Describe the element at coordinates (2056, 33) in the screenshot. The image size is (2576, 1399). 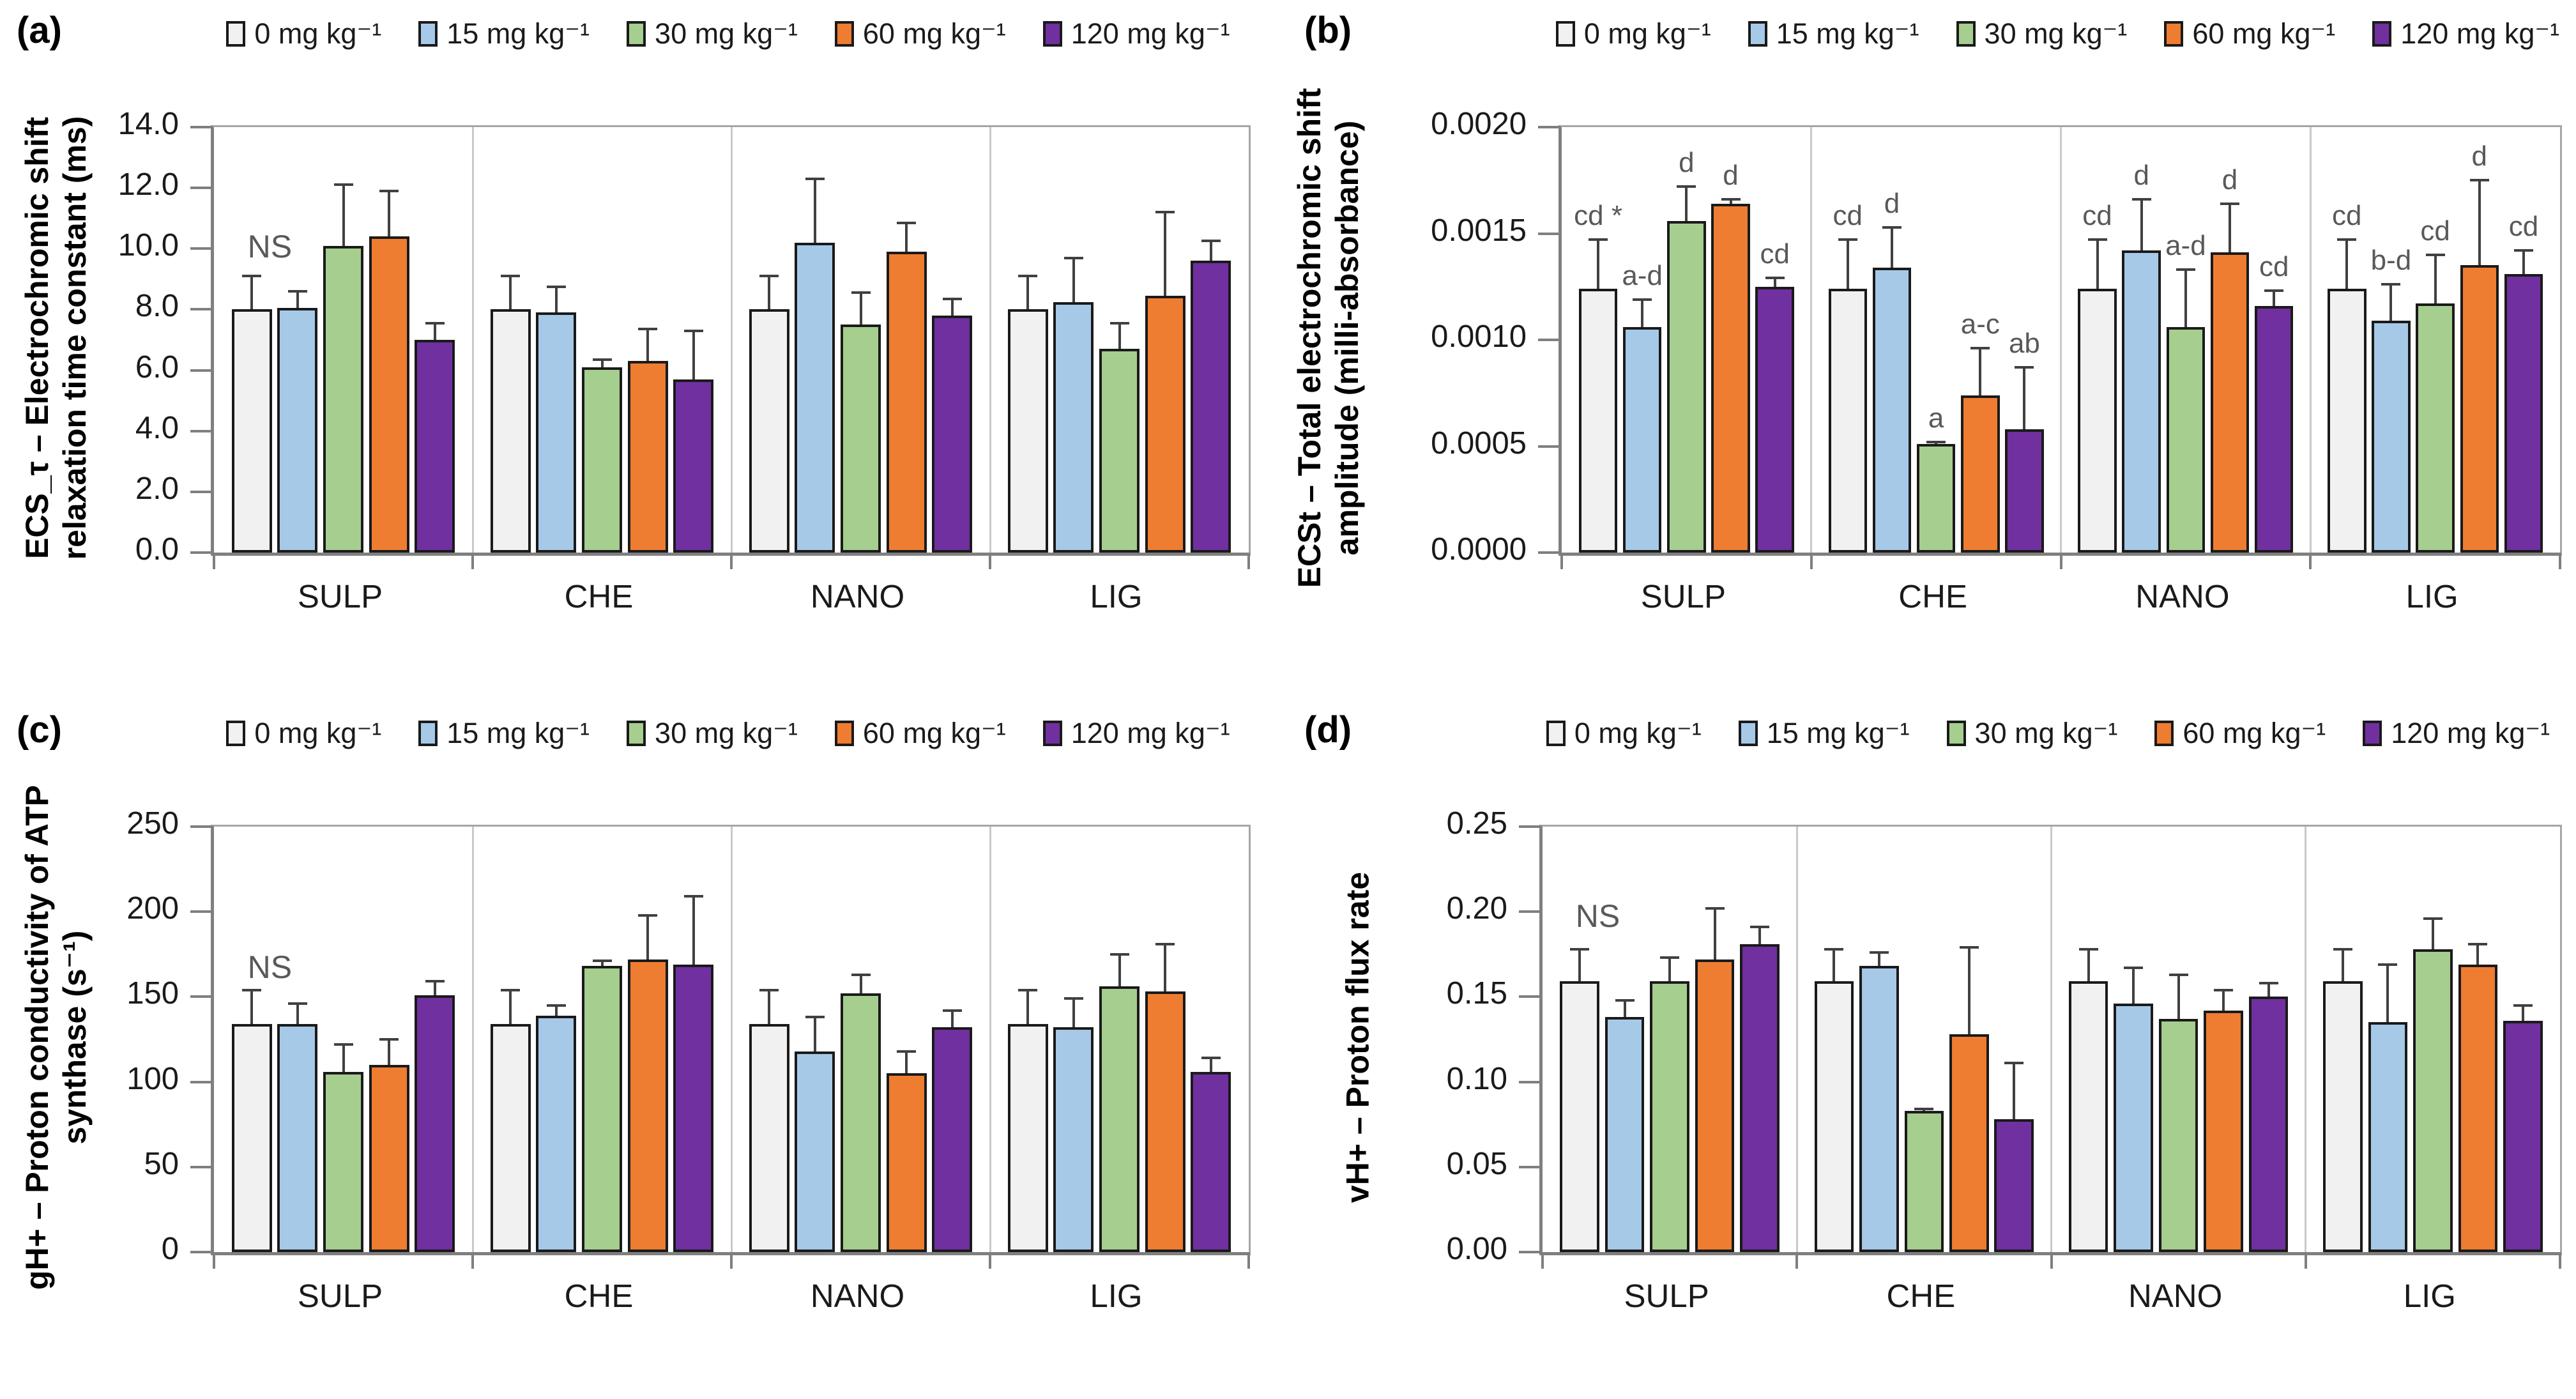
I see `legend-label: 30 mg kg⁻¹` at that location.